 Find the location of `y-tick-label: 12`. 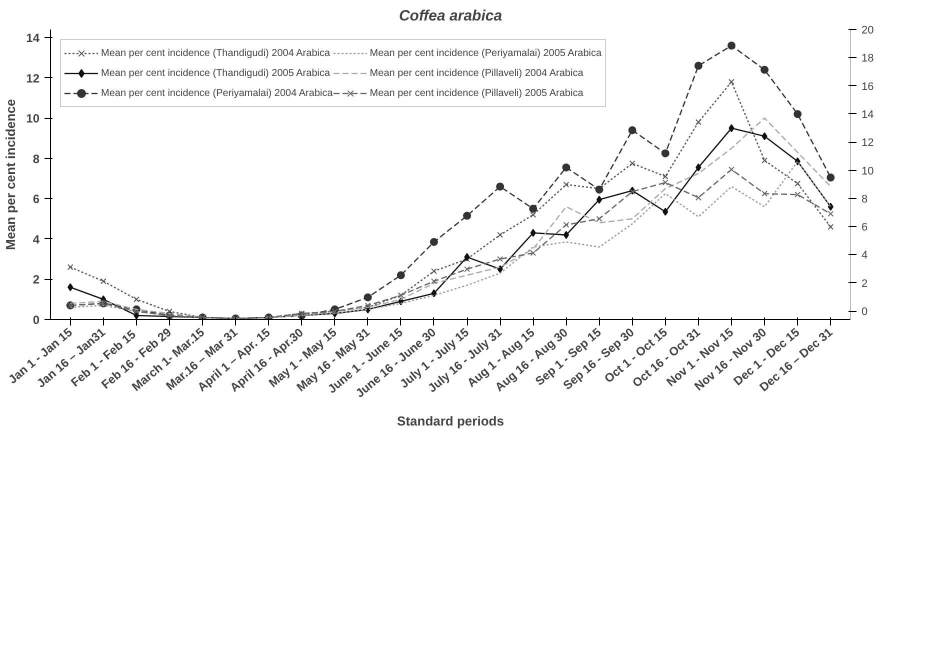

y-tick-label: 12 is located at coordinates (33, 78).